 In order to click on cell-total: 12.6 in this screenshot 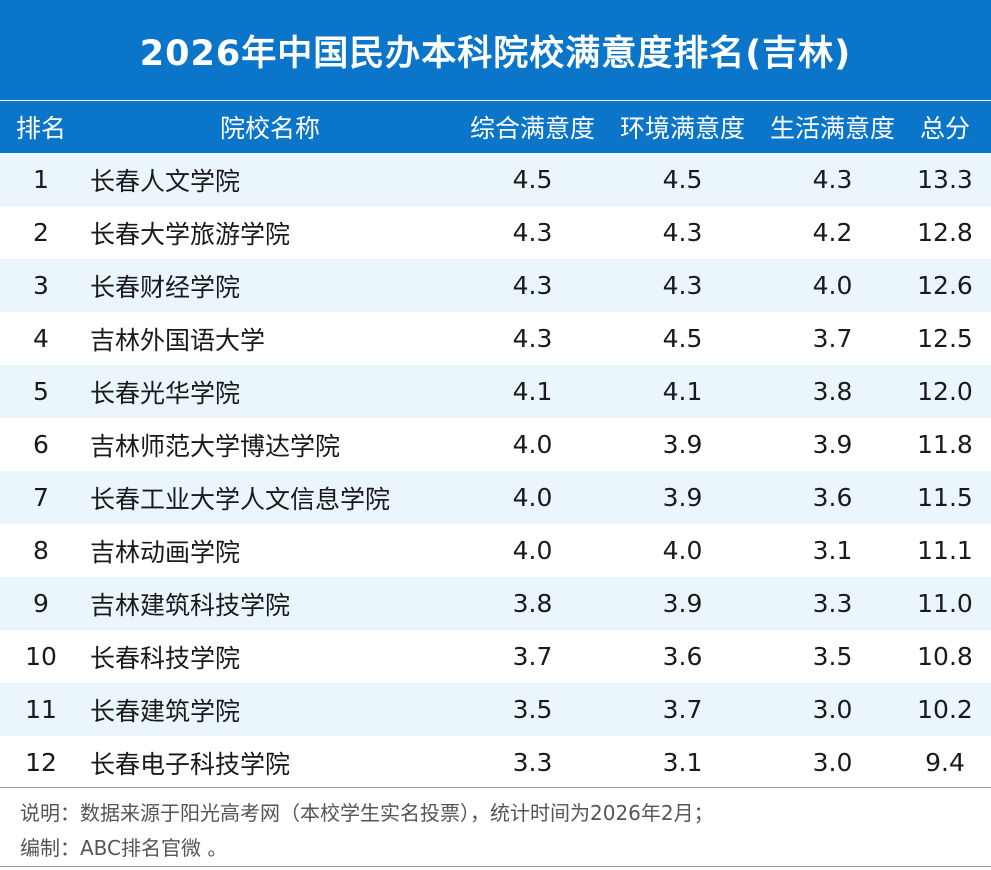, I will do `click(945, 285)`.